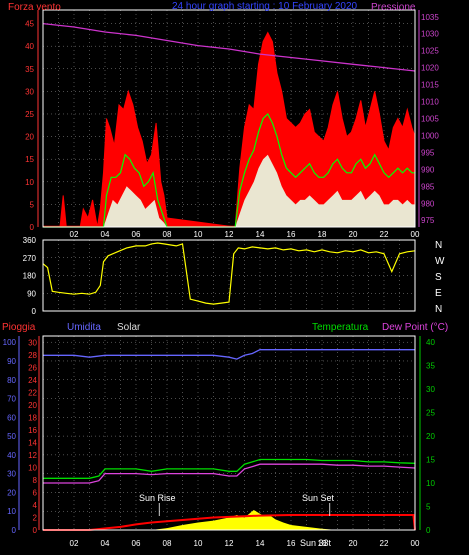 The image size is (469, 555). I want to click on panel-frame, so click(229, 275).